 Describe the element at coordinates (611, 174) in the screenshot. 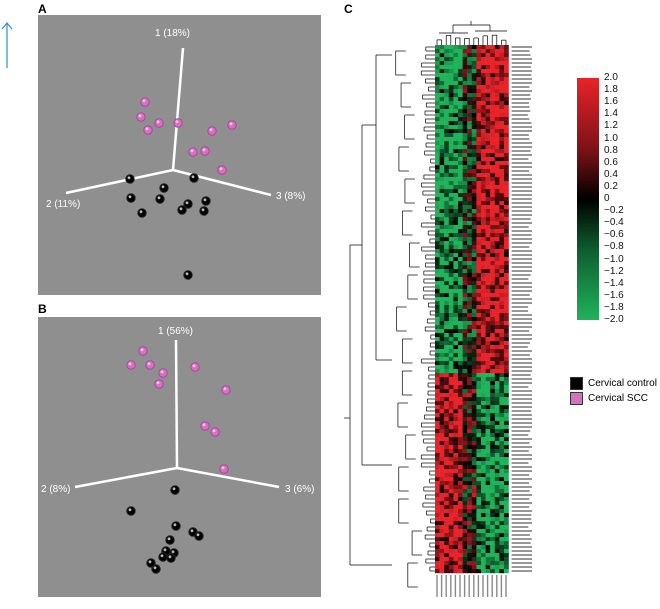

I see `color-scale-tick: 0.4` at that location.